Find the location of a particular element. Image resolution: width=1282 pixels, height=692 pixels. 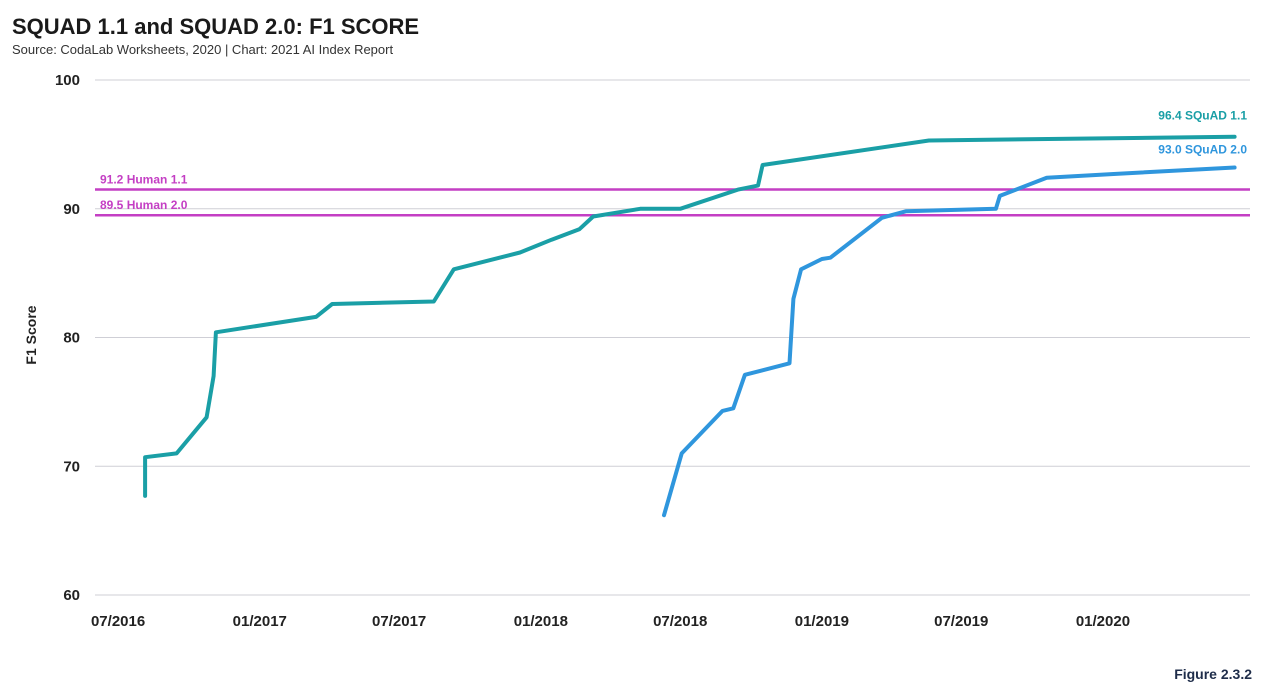

human-baselines: 91.2 Human 1.1 89.5 Human 2.0 is located at coordinates (672, 194).